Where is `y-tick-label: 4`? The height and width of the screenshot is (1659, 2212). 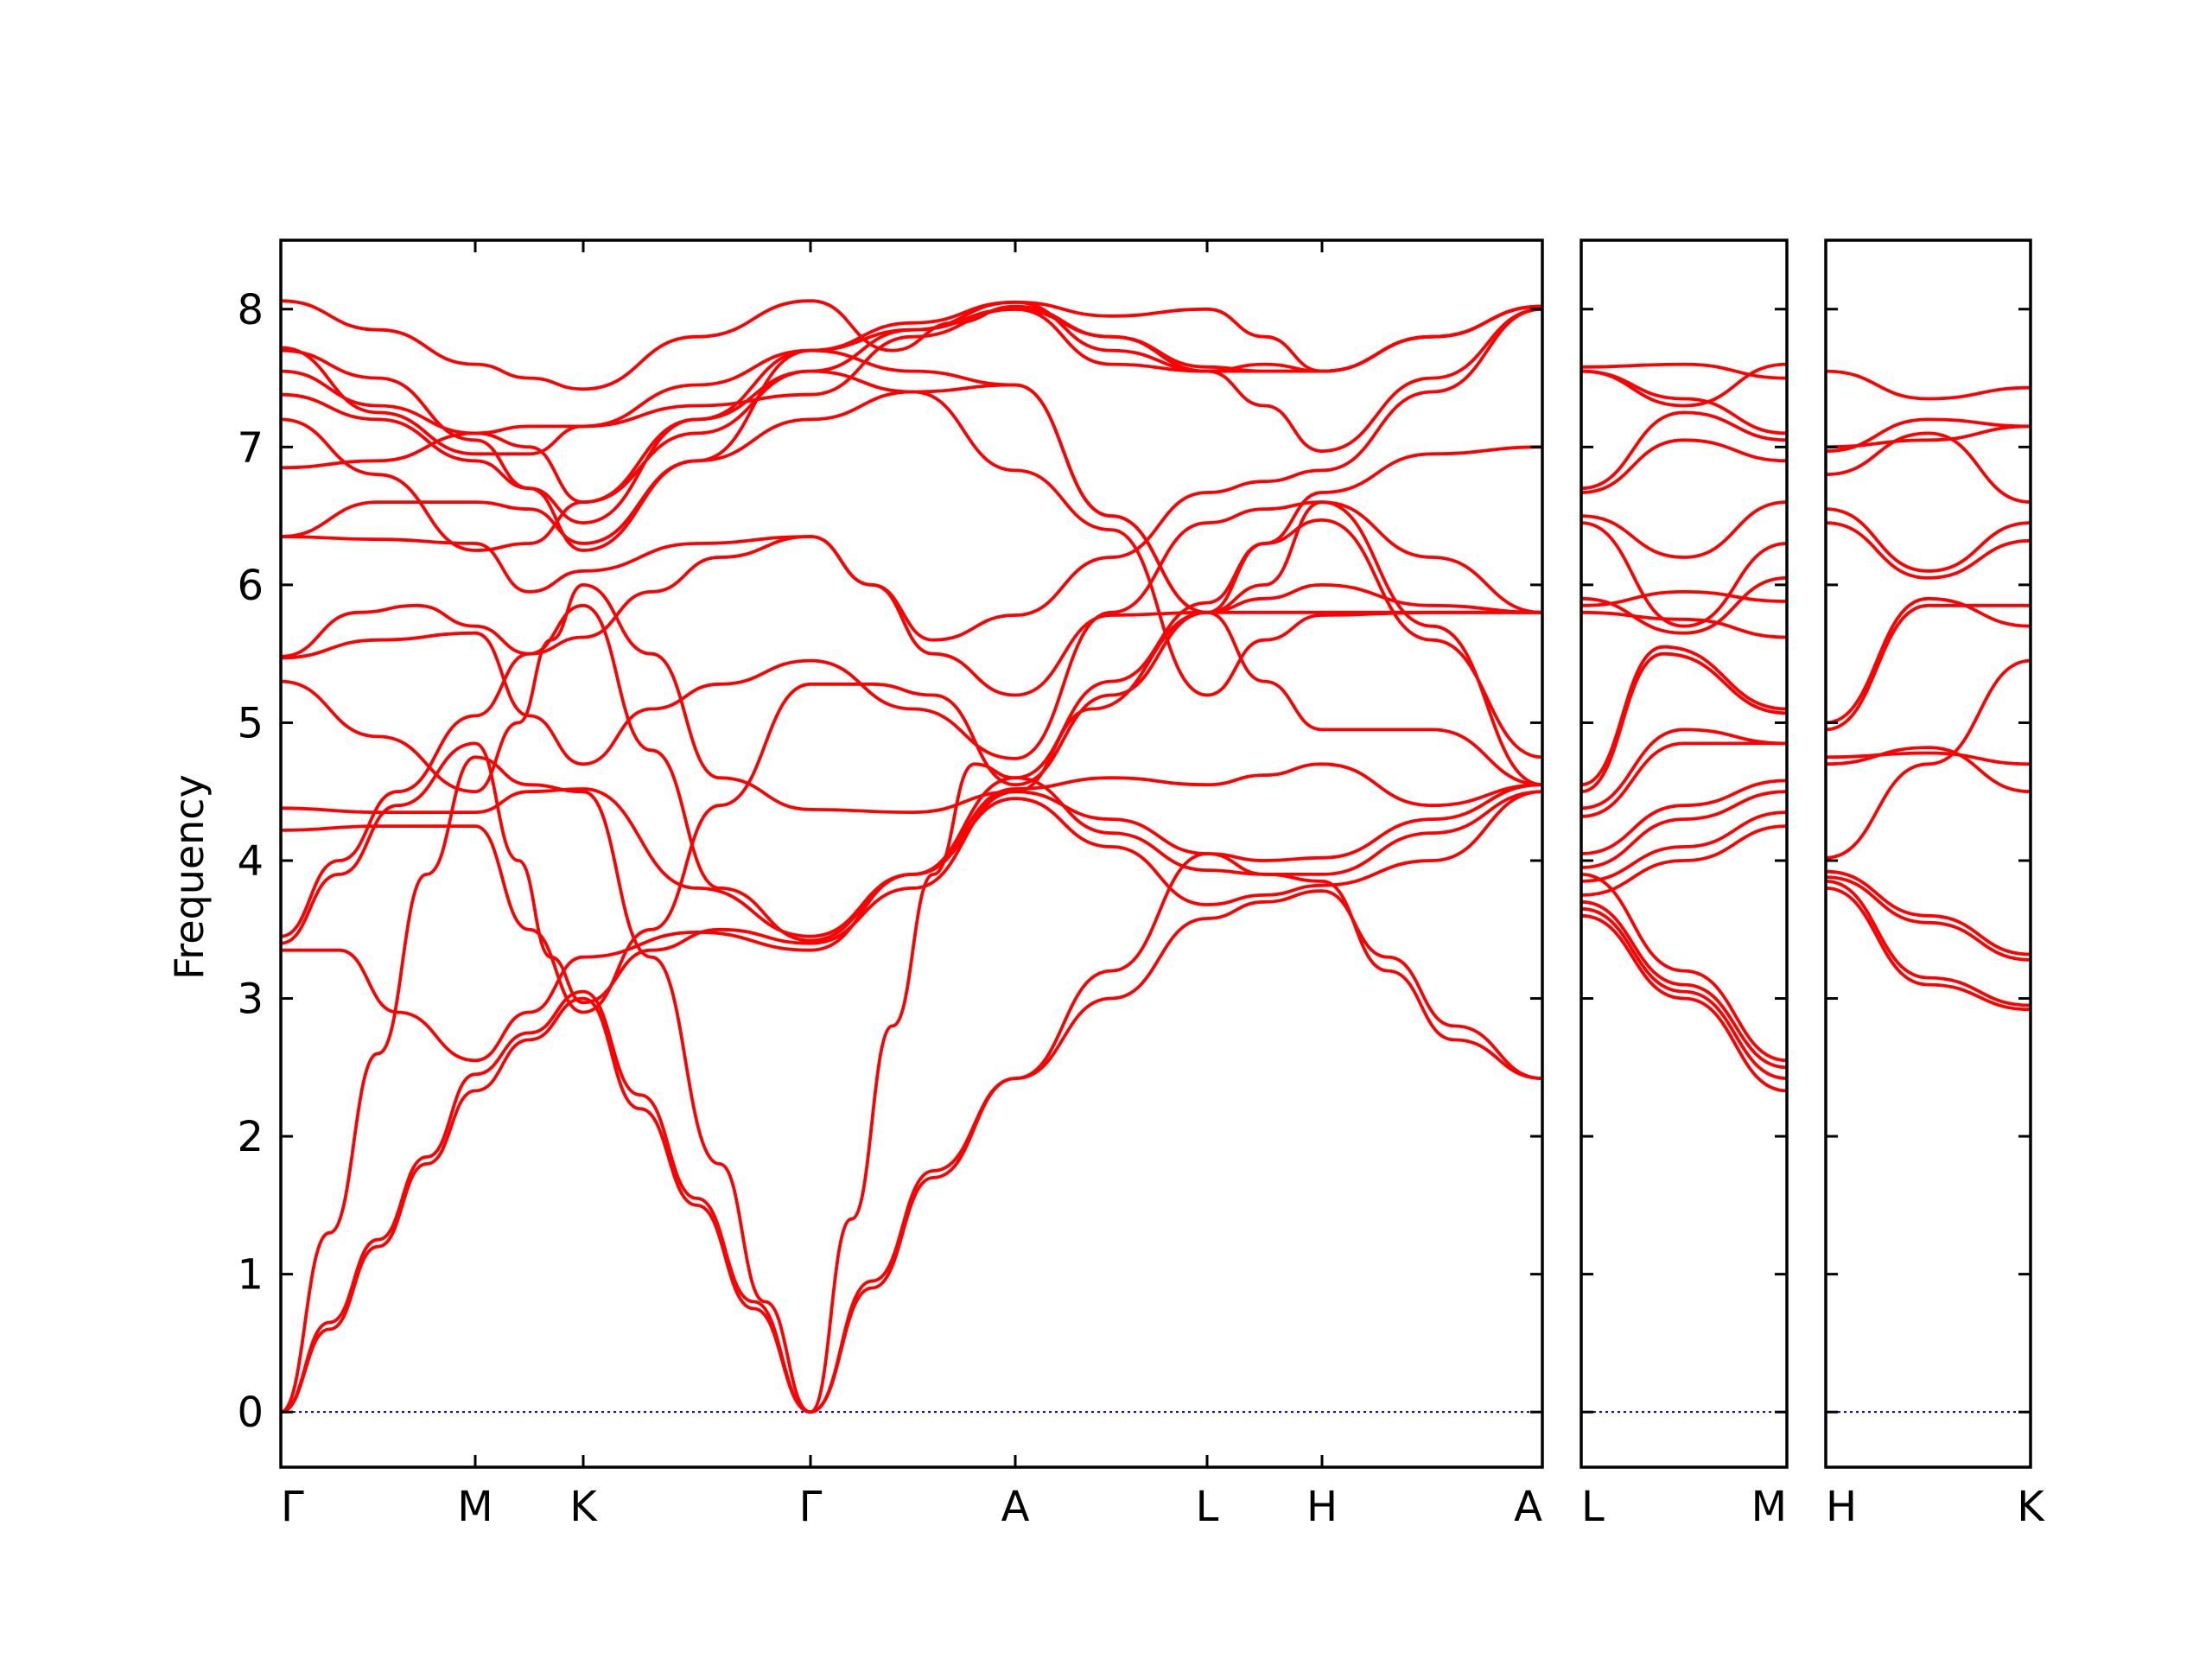 y-tick-label: 4 is located at coordinates (250, 861).